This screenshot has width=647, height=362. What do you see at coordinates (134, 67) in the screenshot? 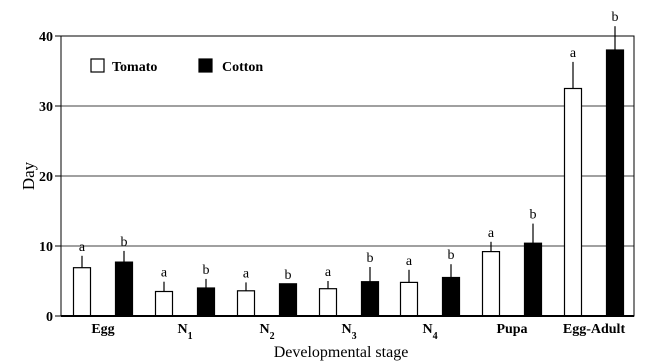
I see `legend-label-tomato: Tomato` at bounding box center [134, 67].